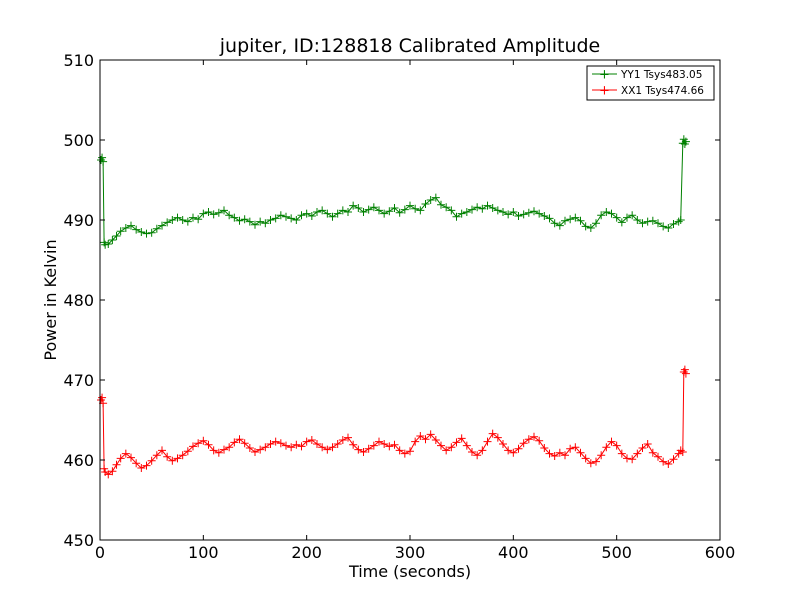  I want to click on x-tick-label-600: 600, so click(720, 552).